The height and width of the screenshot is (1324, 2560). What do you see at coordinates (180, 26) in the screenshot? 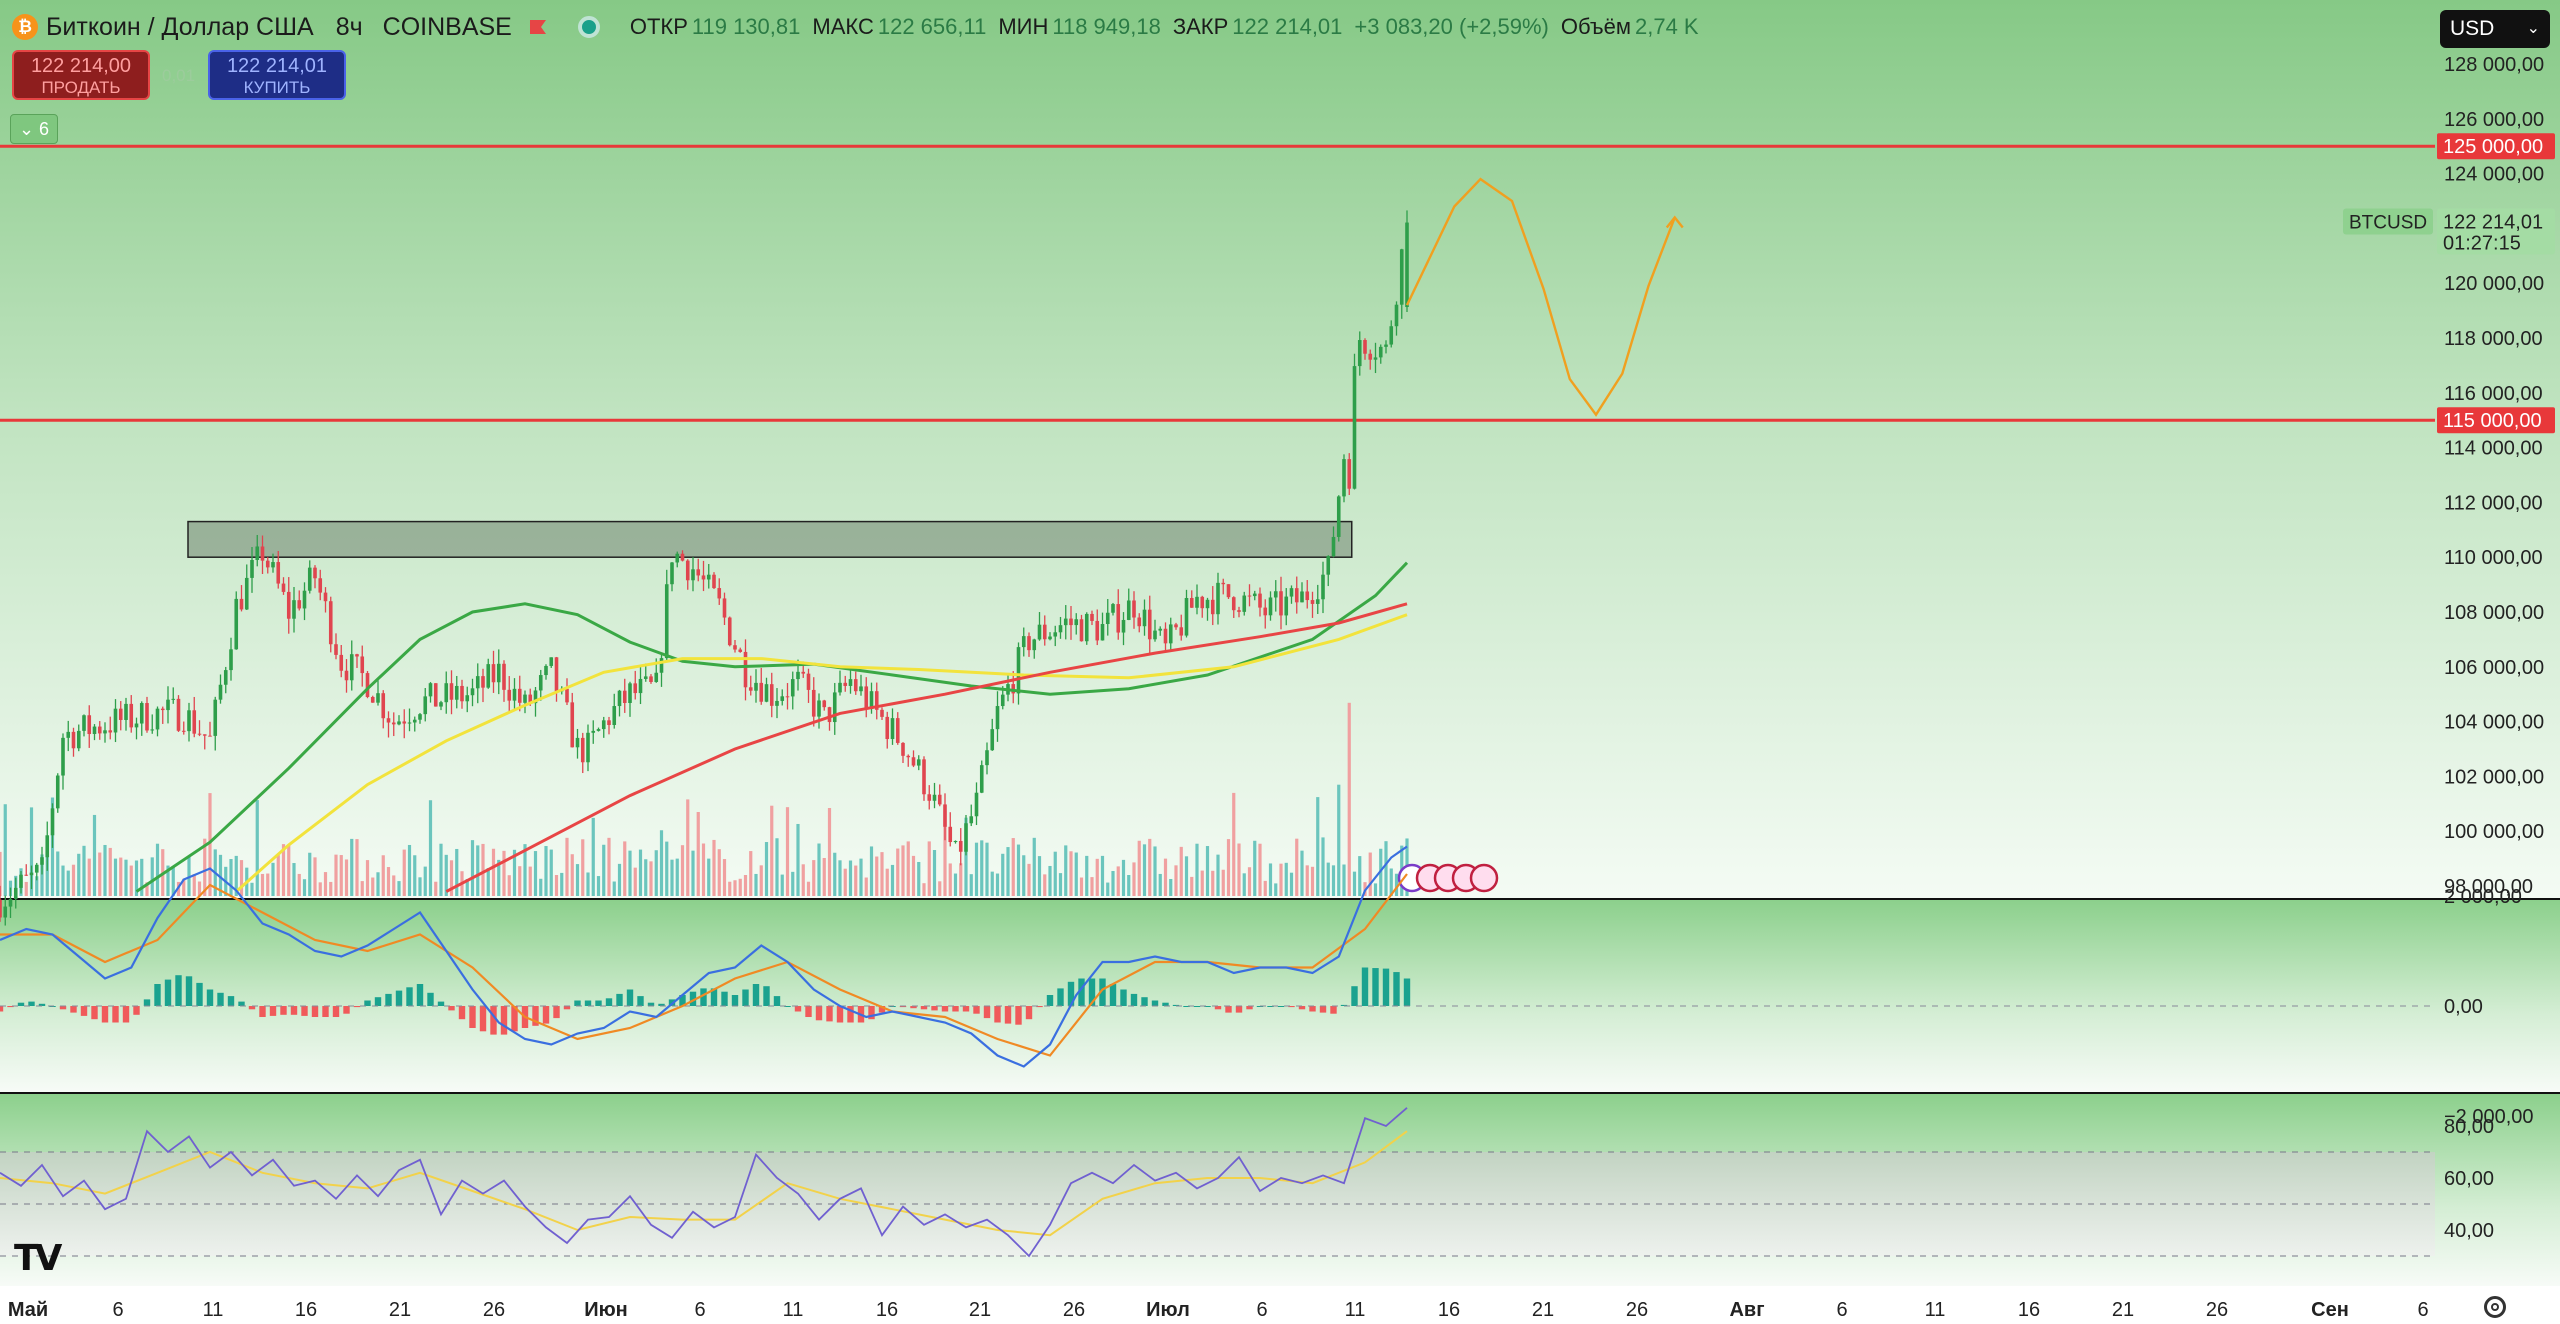
I see `symbol-title: Биткоин / Доллар США` at bounding box center [180, 26].